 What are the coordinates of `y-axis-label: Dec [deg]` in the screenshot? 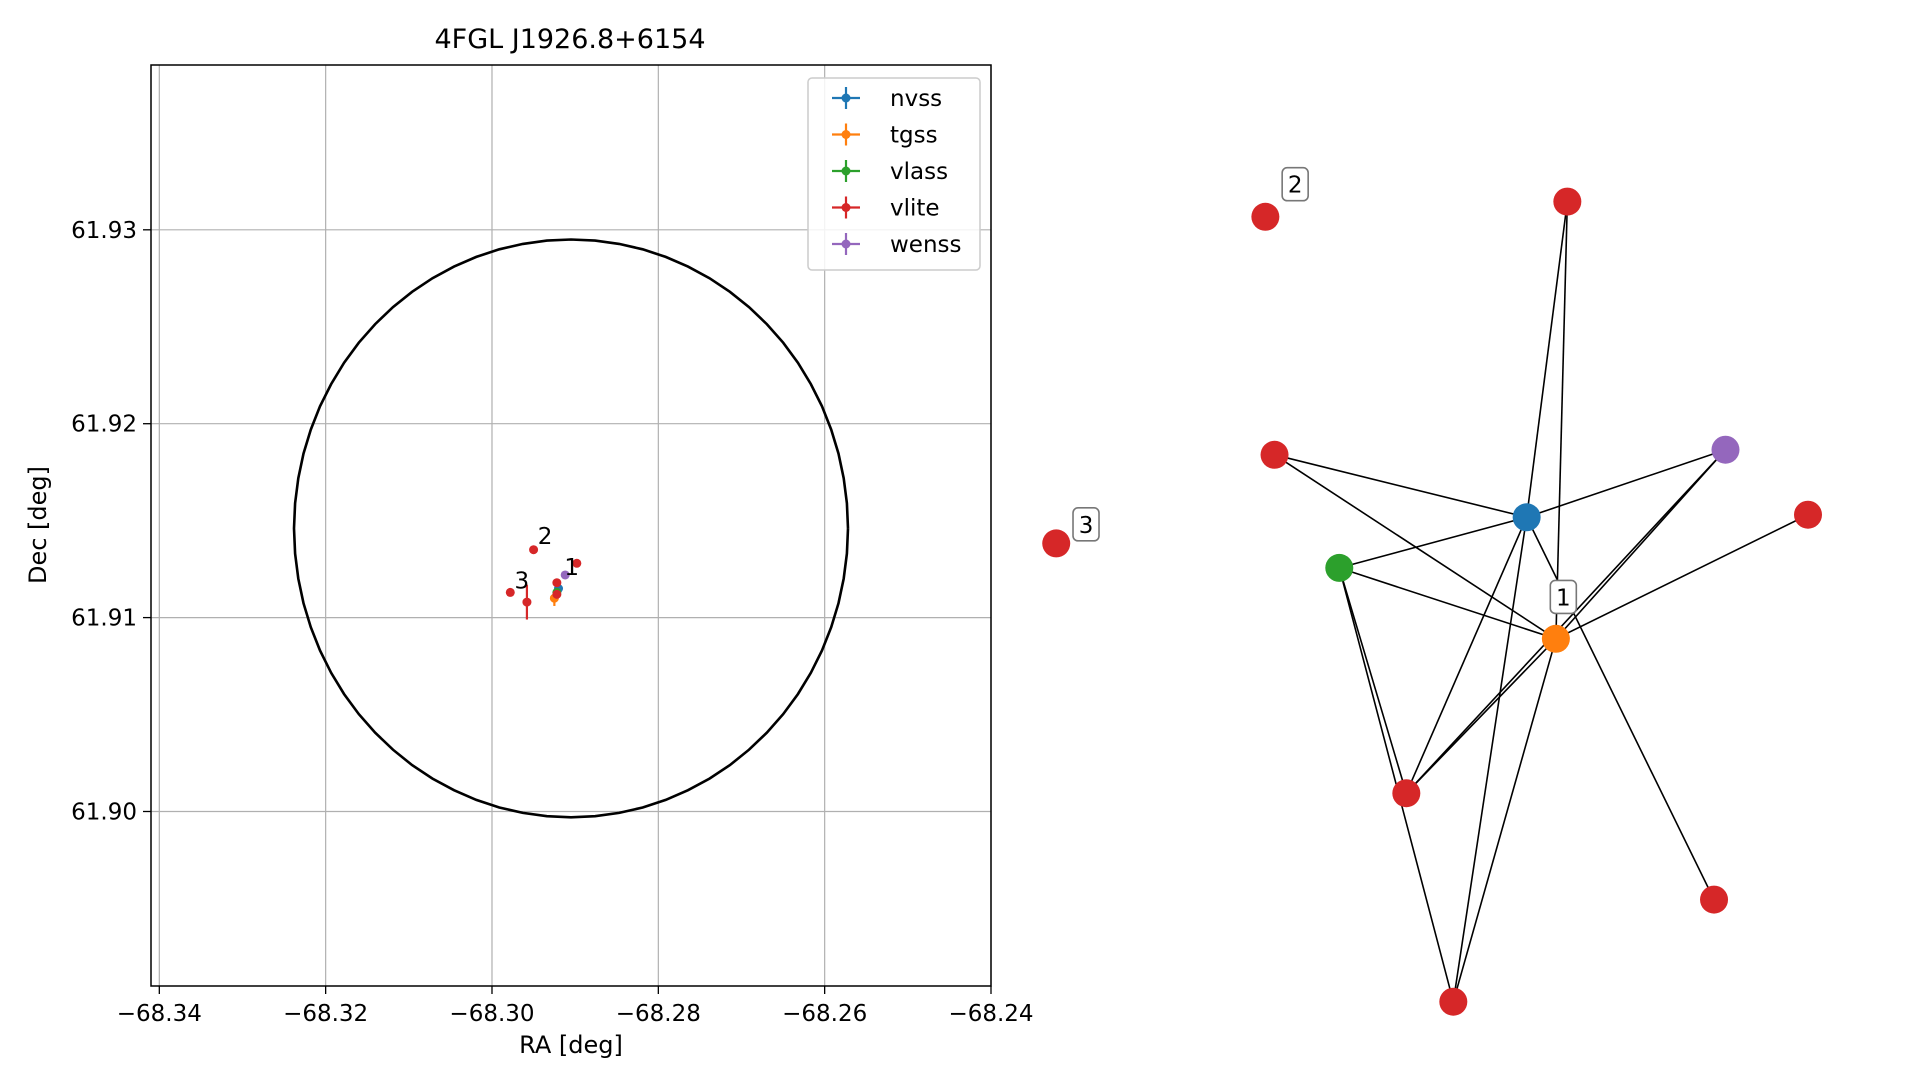 It's located at (38, 525).